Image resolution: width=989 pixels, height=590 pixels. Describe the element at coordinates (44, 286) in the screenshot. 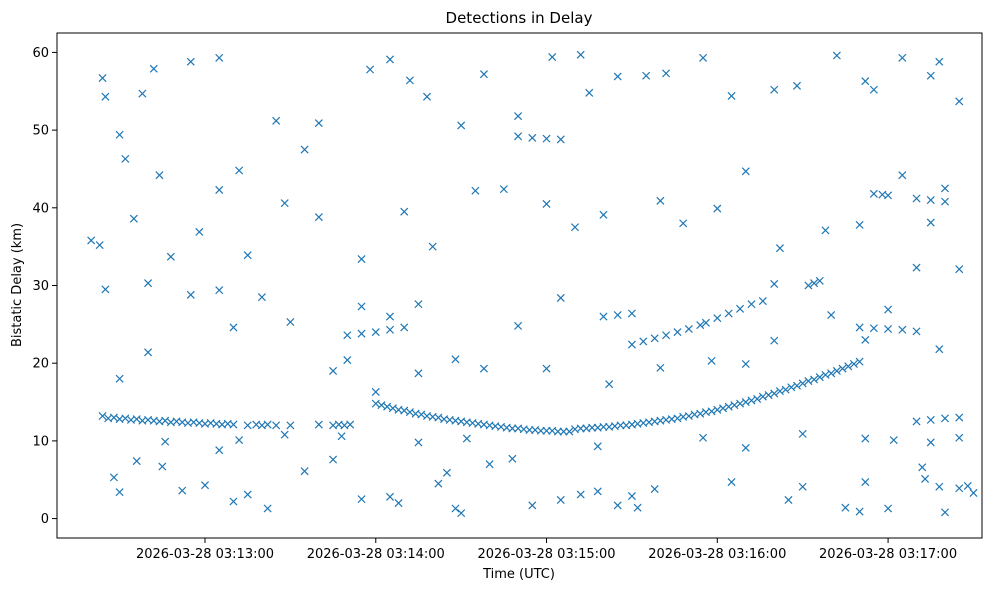

I see `y-axis-ticks: 0 10 20 30 40 50 60` at that location.